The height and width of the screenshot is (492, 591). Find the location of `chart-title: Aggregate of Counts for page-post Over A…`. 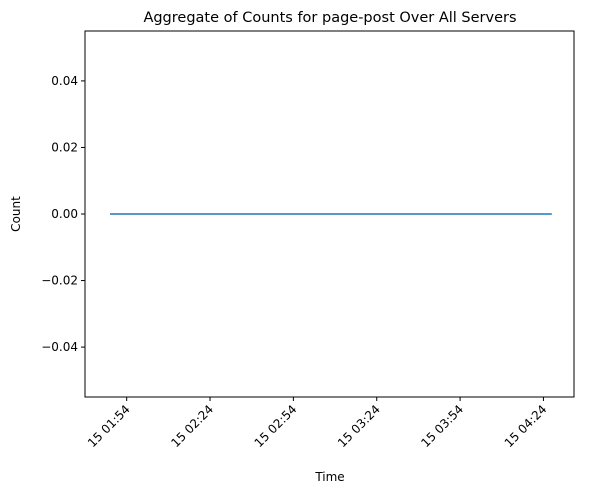

chart-title: Aggregate of Counts for page-post Over A… is located at coordinates (329, 18).